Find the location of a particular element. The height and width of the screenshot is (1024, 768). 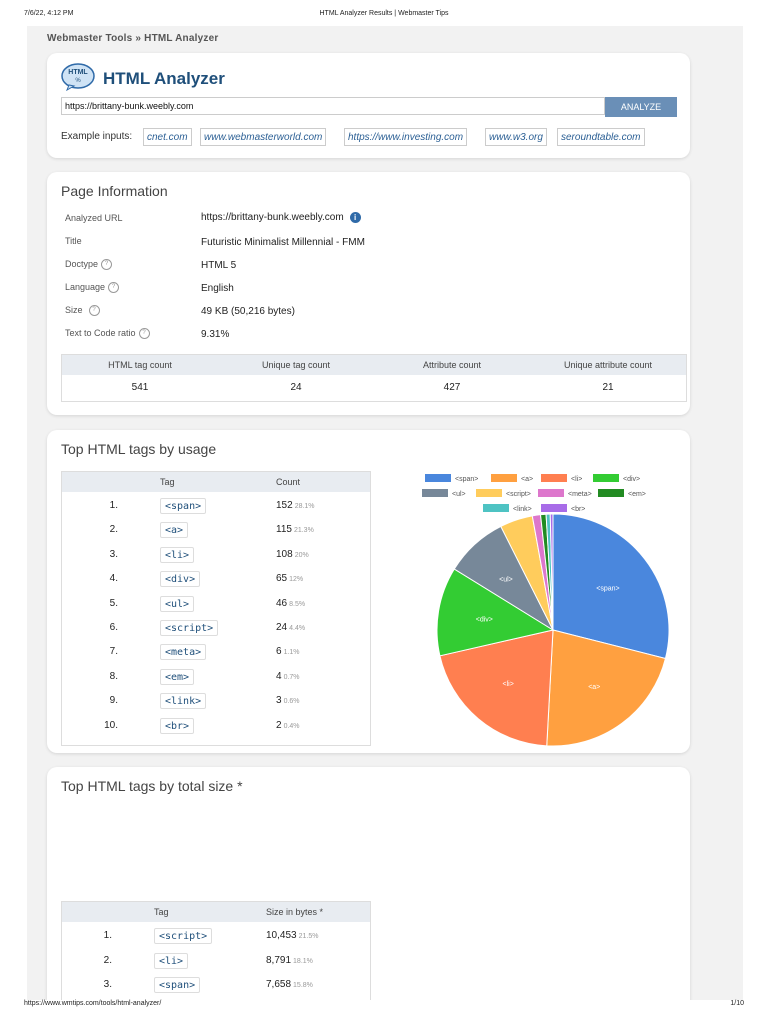

size-row-tag: <li> is located at coordinates (171, 960).